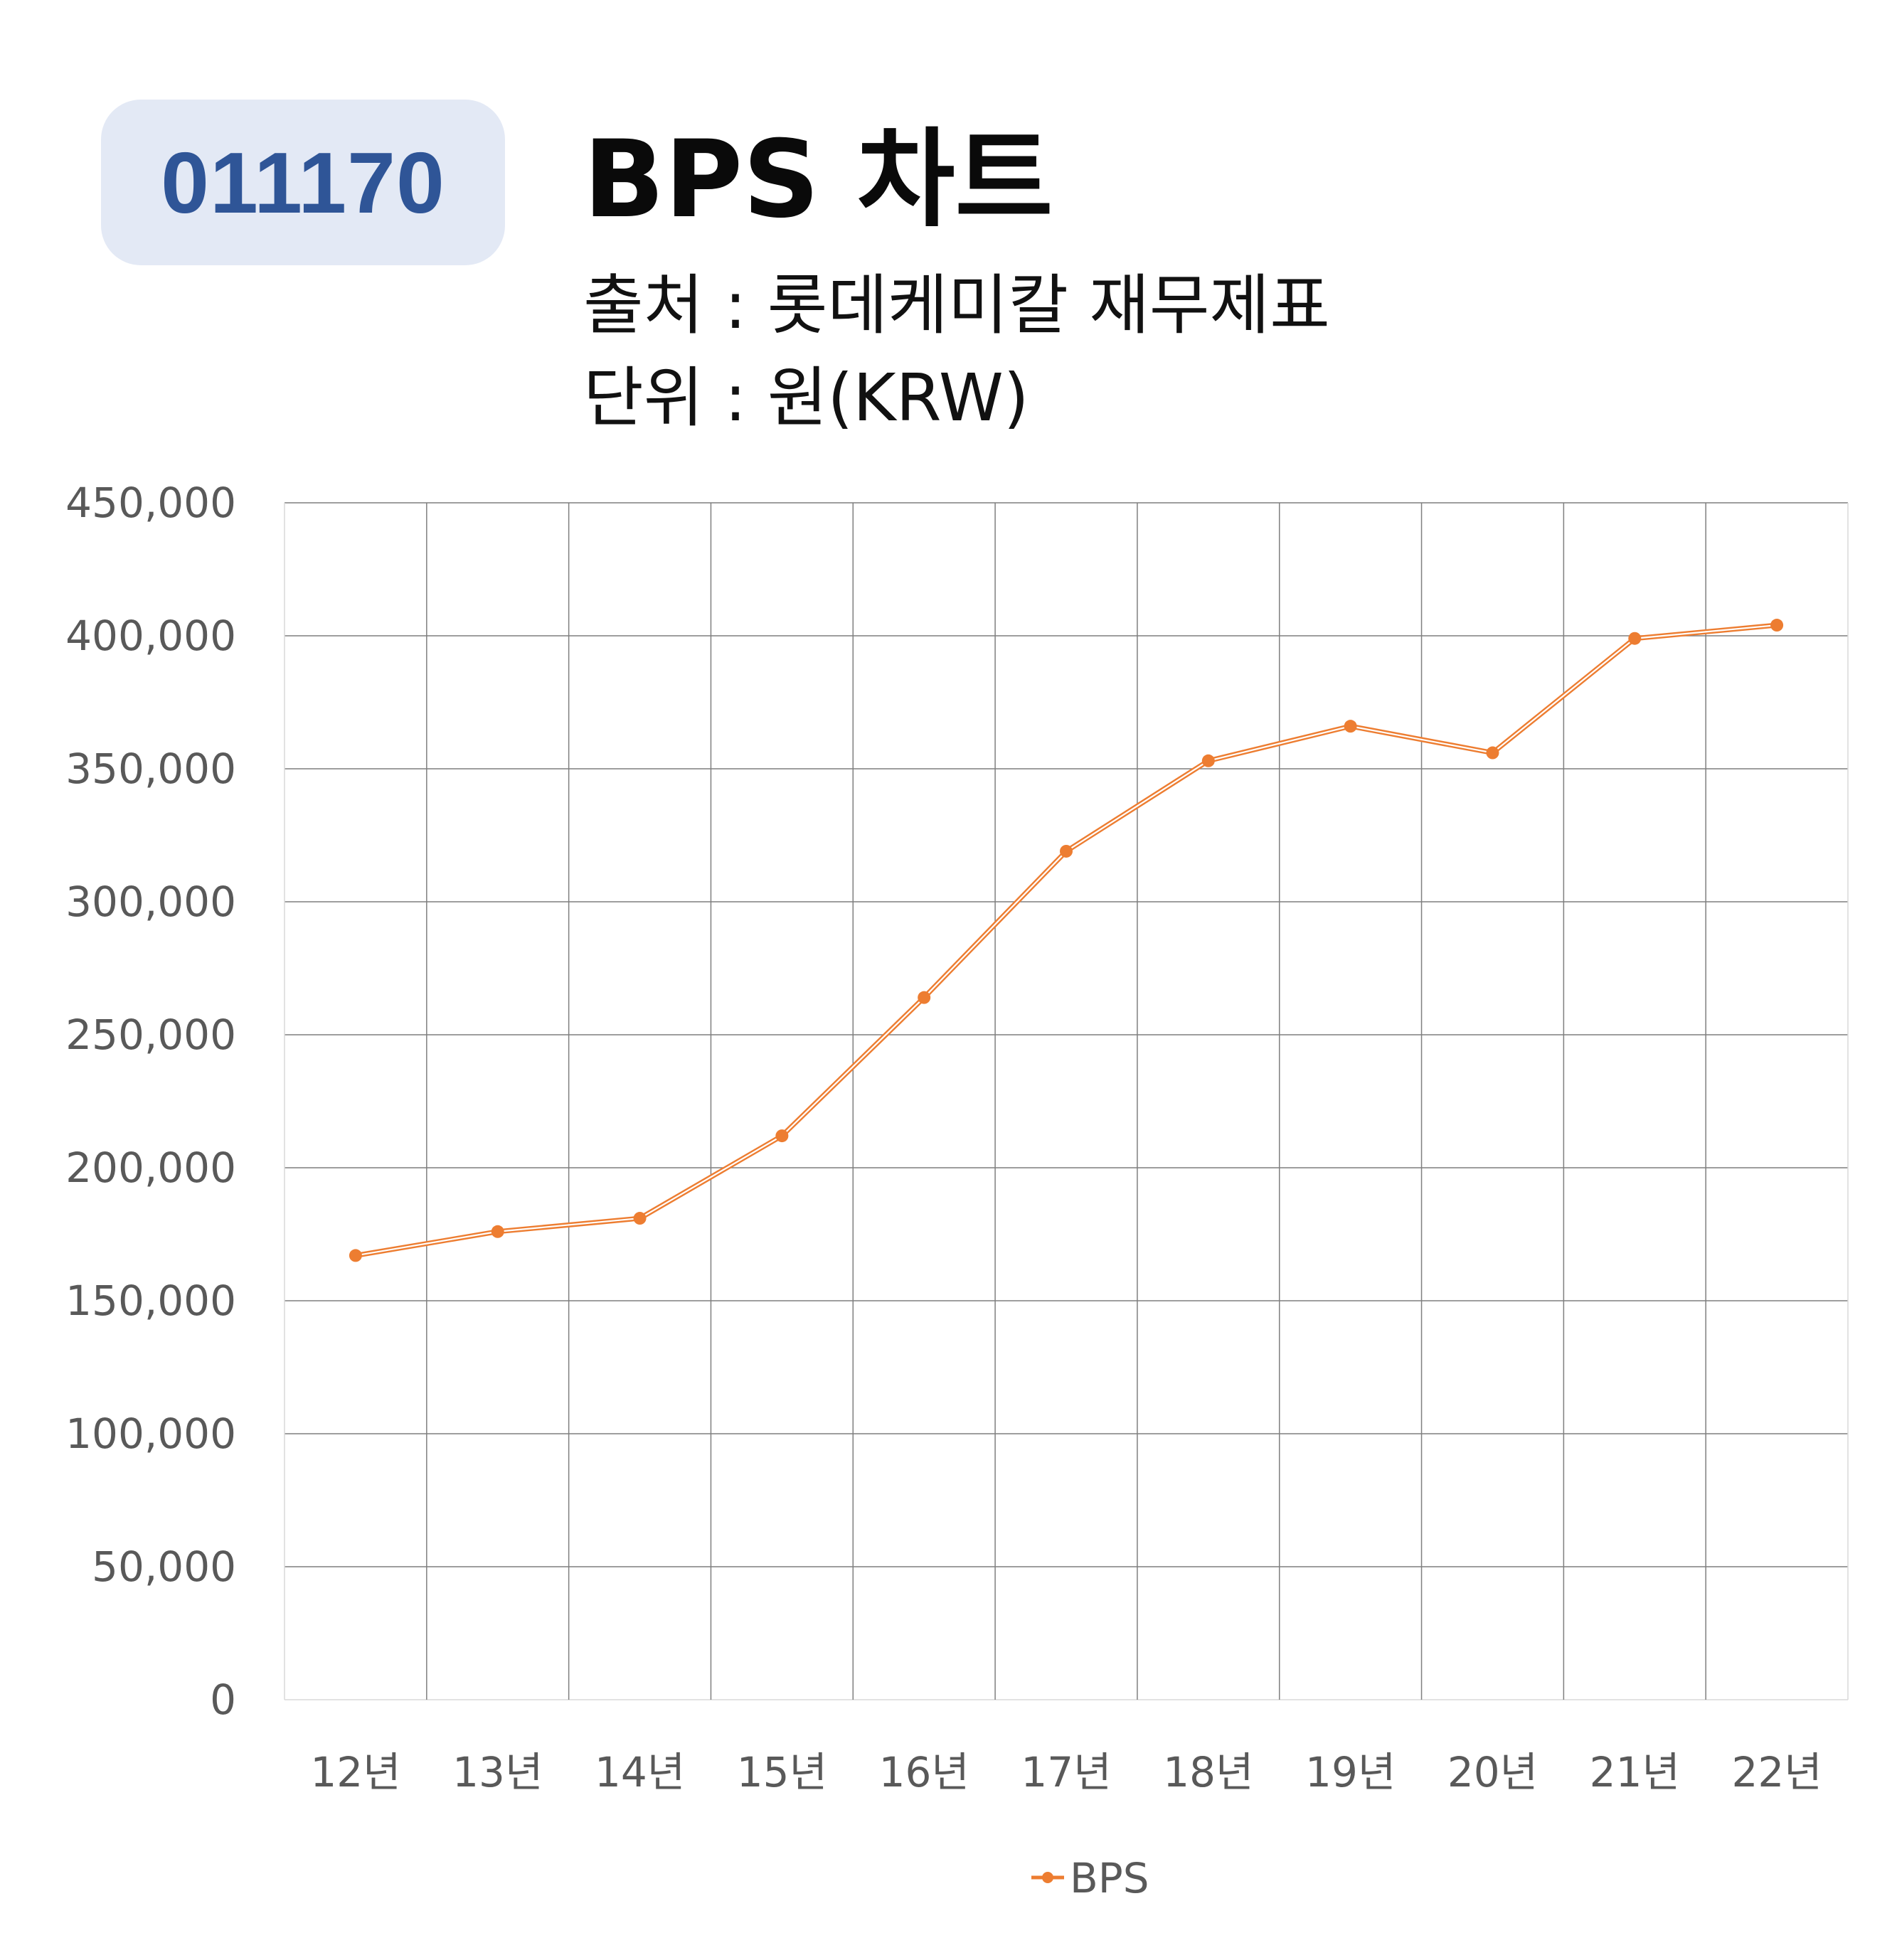  What do you see at coordinates (818, 180) in the screenshot?
I see `chart-title: BPS 차트` at bounding box center [818, 180].